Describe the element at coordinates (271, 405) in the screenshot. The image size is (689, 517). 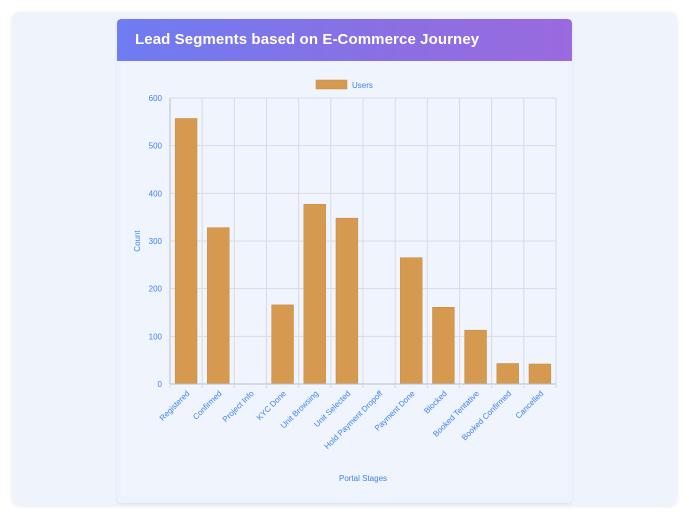
I see `x-tick-label: KYC Done` at that location.